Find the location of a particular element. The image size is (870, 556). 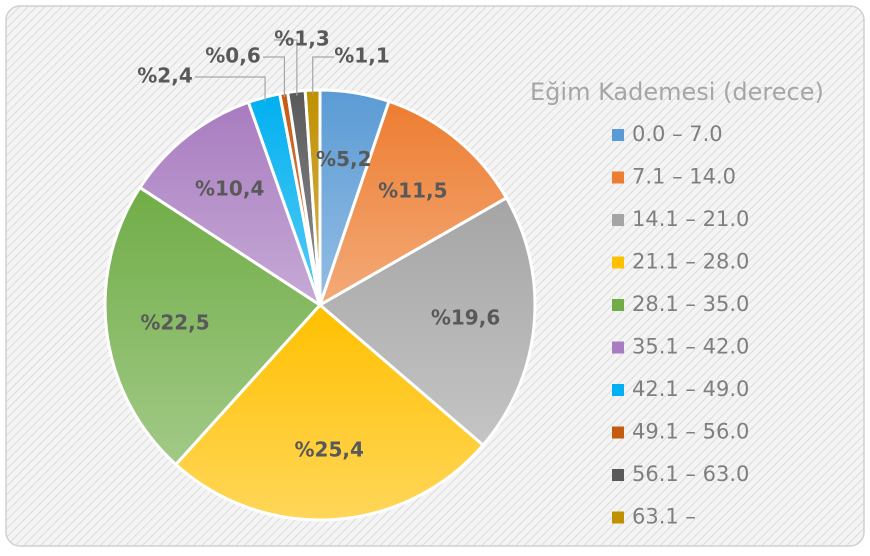

data-label: %1,3 is located at coordinates (301, 39).